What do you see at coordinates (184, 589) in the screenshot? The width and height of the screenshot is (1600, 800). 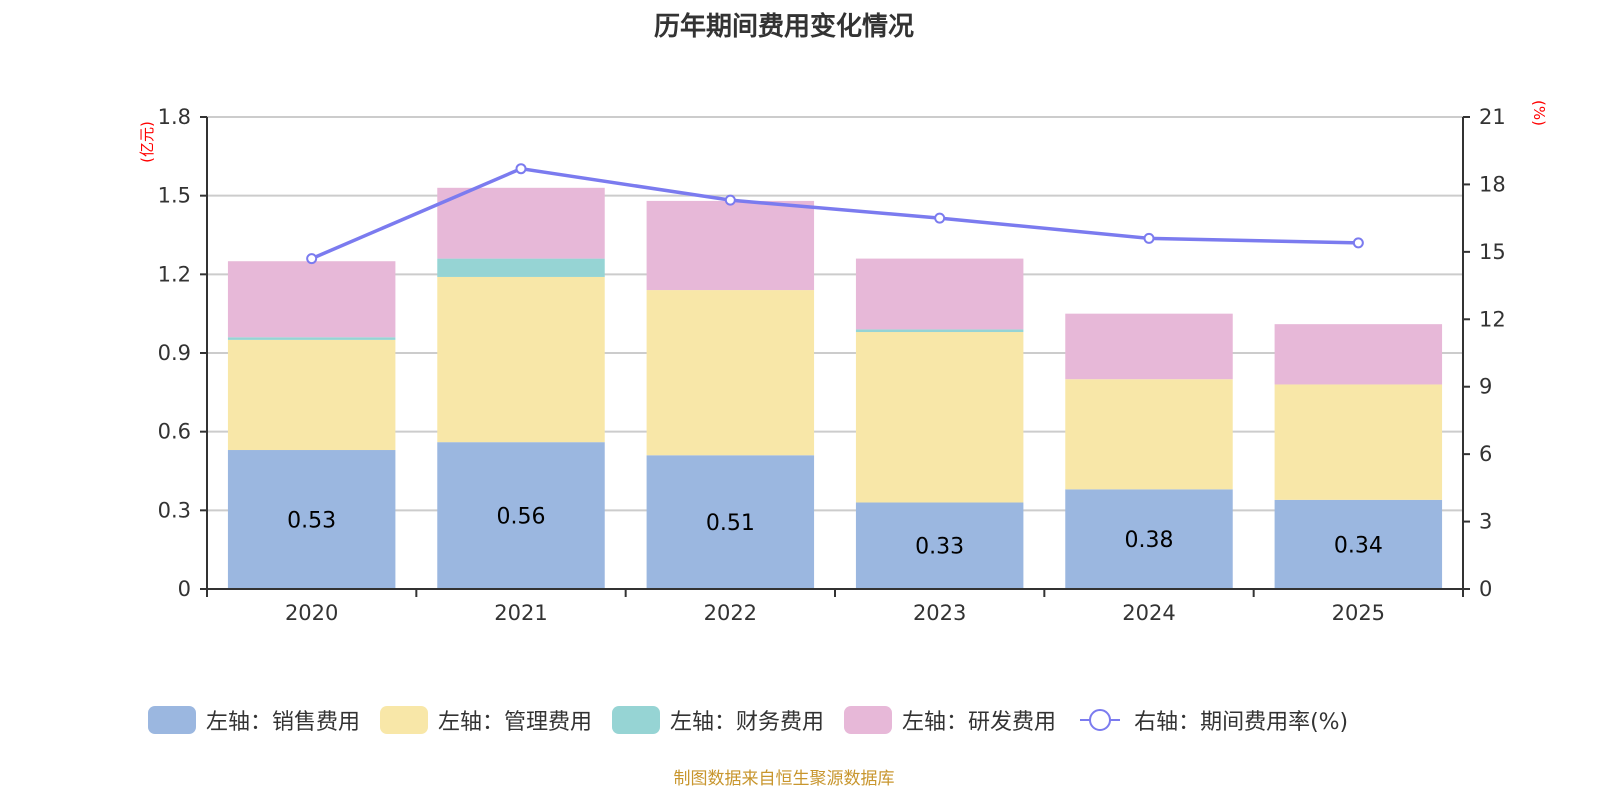 I see `left-axis-tick-label: 0` at bounding box center [184, 589].